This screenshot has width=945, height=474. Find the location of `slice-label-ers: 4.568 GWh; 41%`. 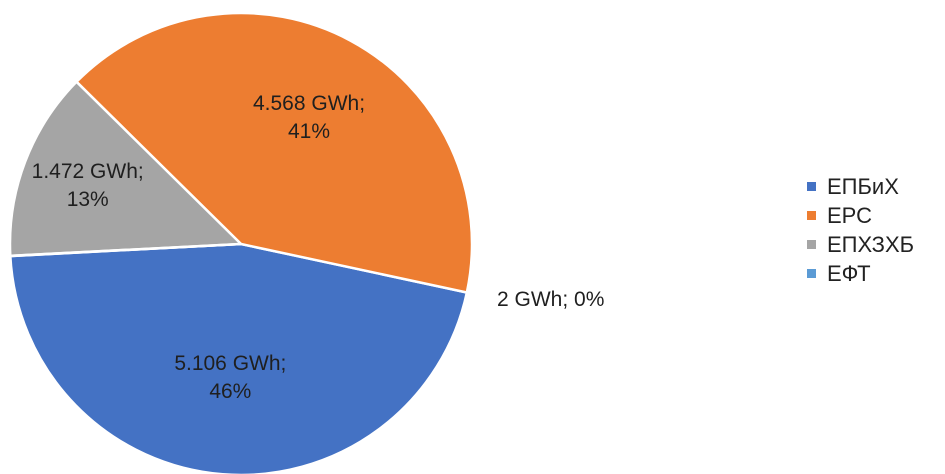

slice-label-ers: 4.568 GWh; 41% is located at coordinates (309, 118).